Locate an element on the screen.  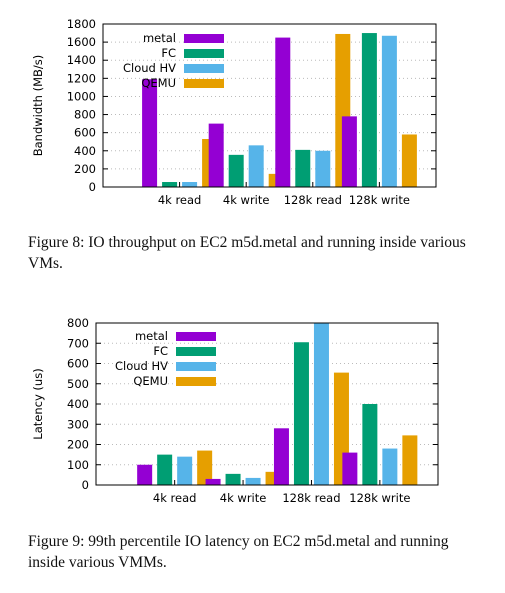
y-tick-label: 1800 is located at coordinates (81, 24).